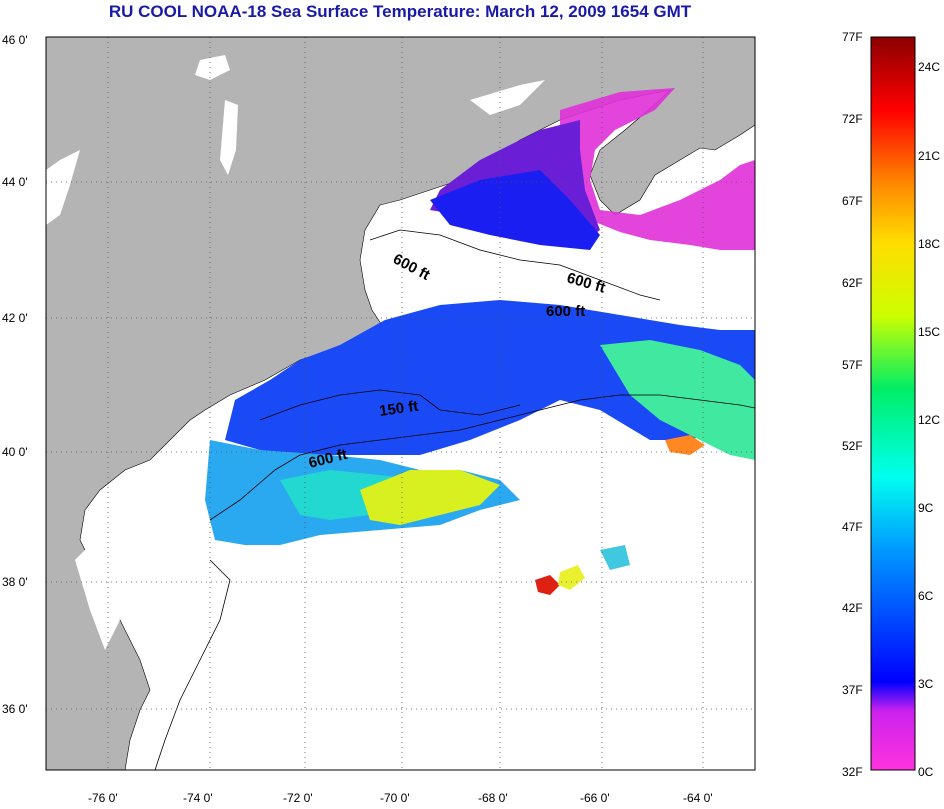 This screenshot has width=944, height=809. I want to click on sst-yellow, so click(430, 497).